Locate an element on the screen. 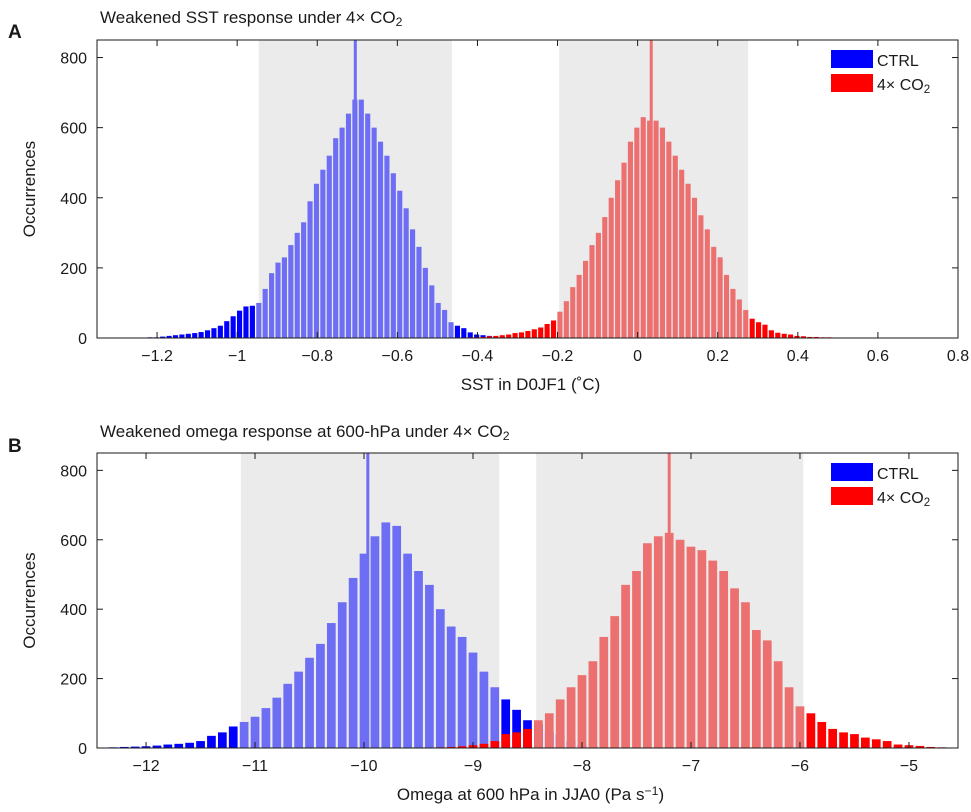 The height and width of the screenshot is (812, 971). y-axis-label: Occurrences is located at coordinates (29, 600).